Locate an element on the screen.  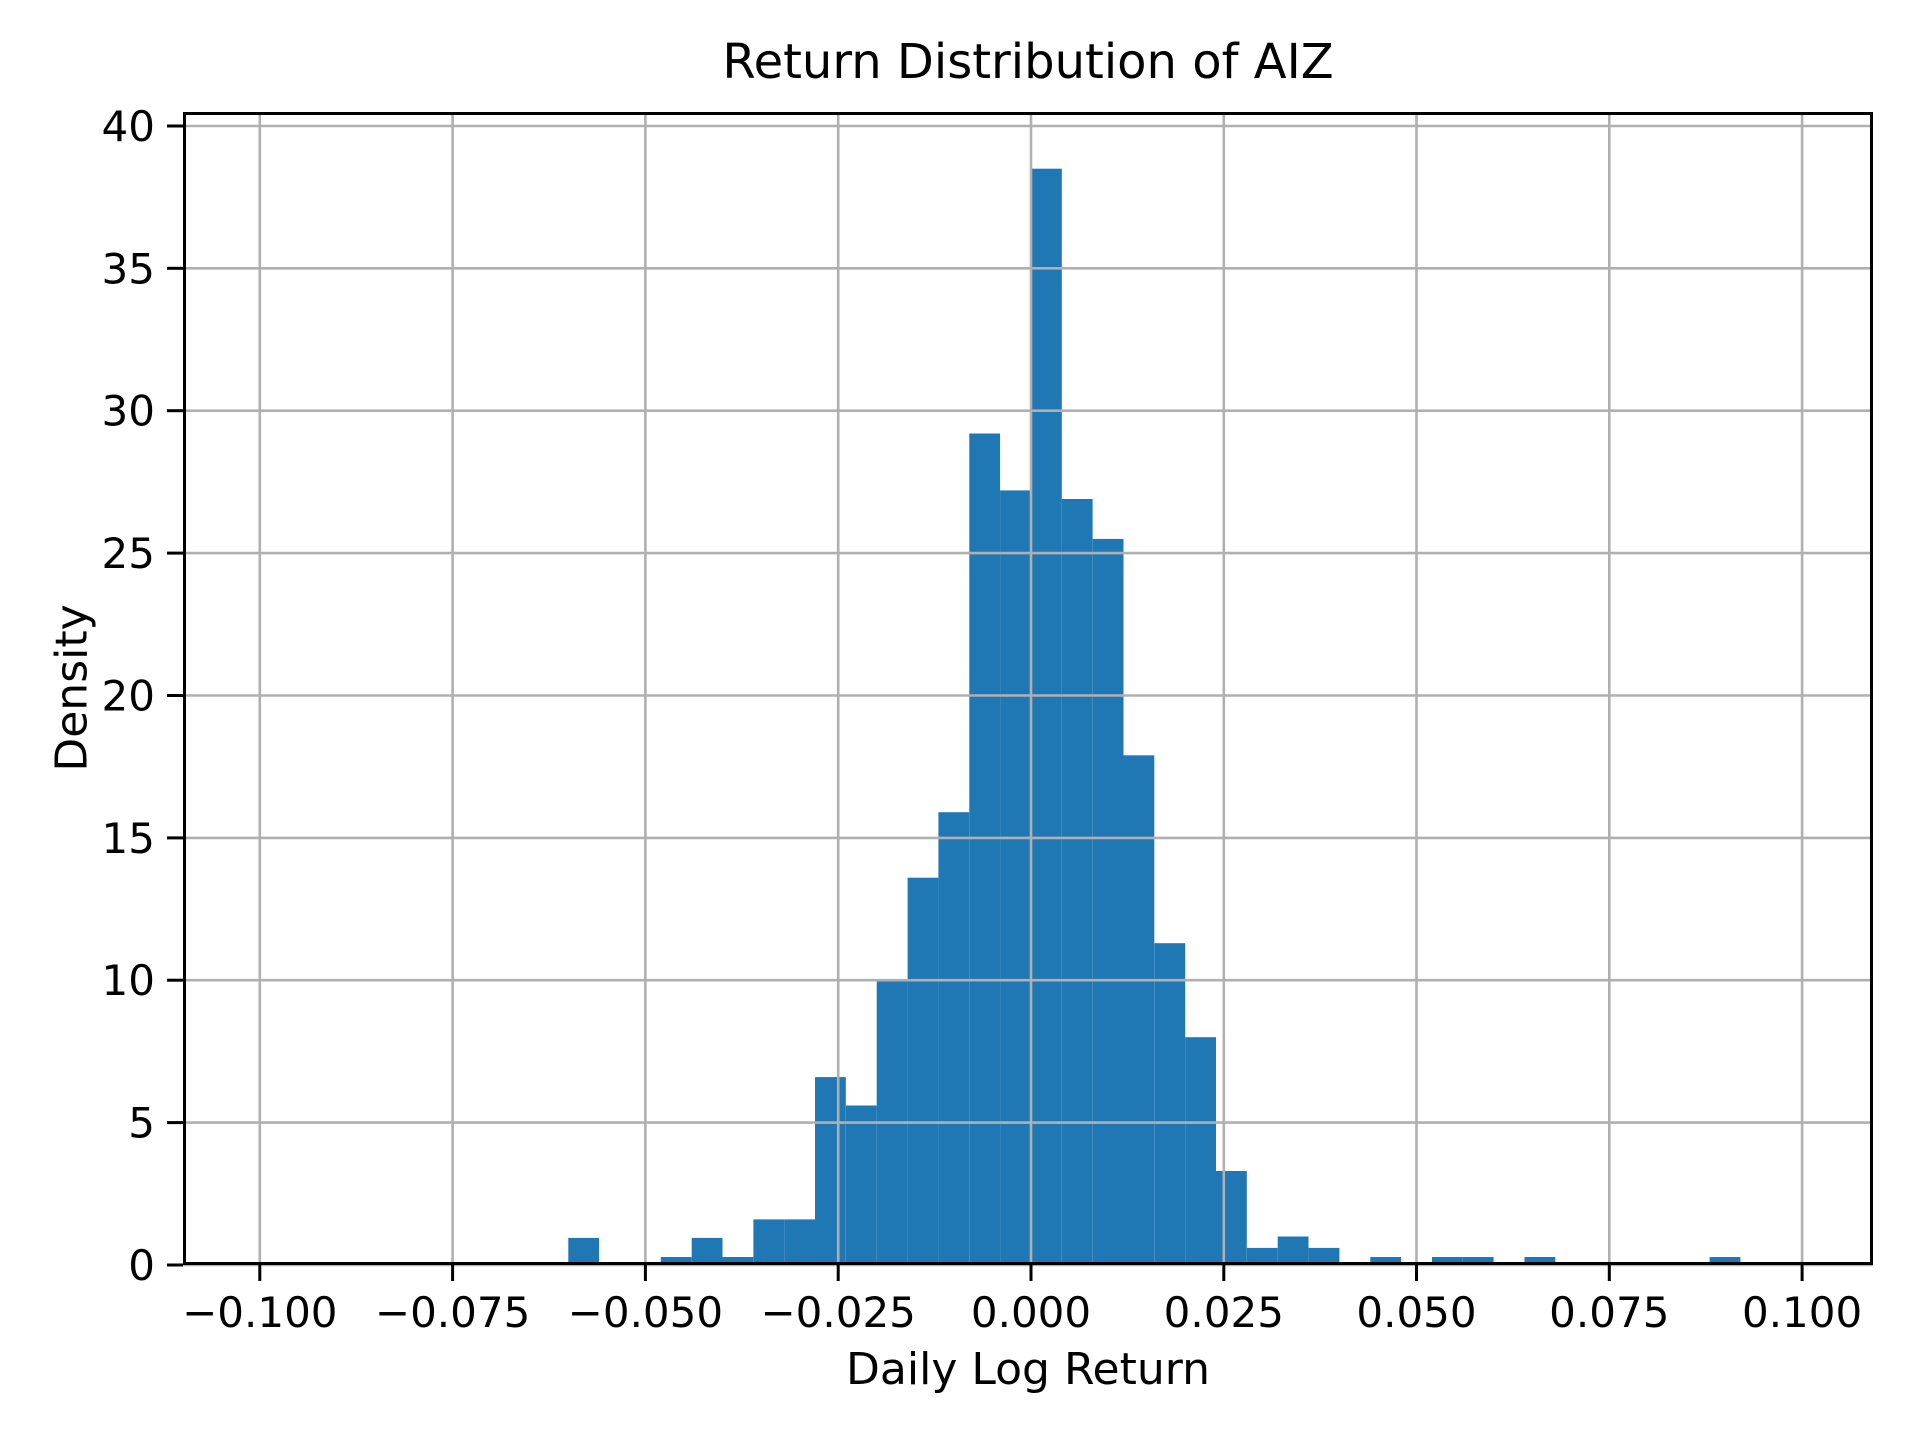
x-tick-label: −0.100 is located at coordinates (259, 1312).